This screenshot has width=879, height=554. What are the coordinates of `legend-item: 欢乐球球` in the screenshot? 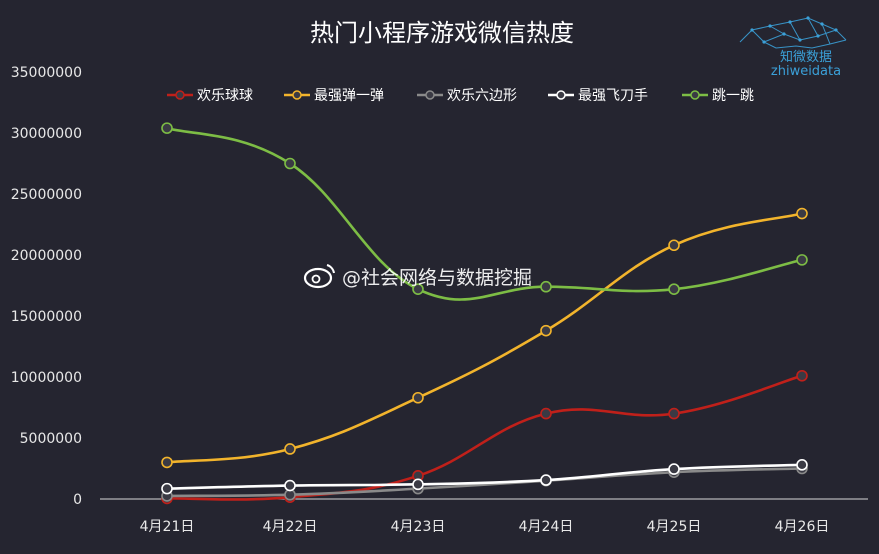 It's located at (210, 96).